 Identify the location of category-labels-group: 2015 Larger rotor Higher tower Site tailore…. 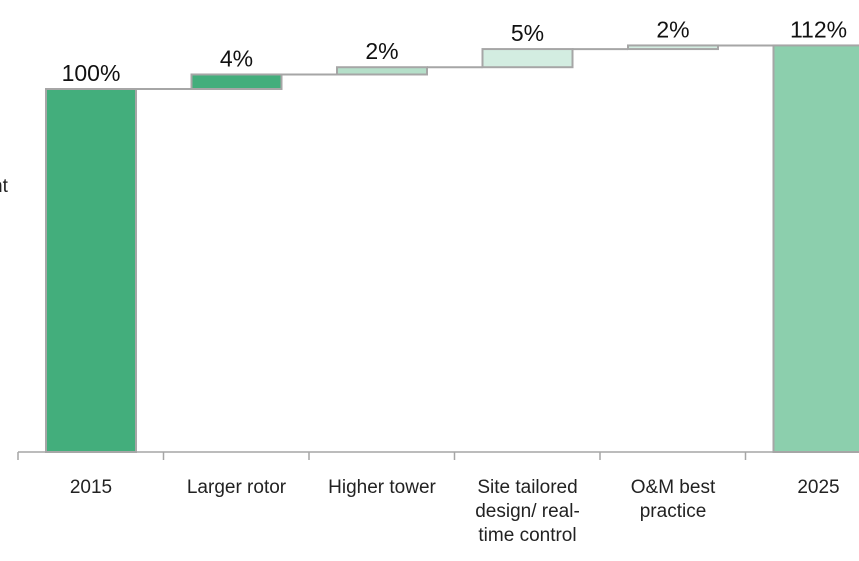
(455, 511).